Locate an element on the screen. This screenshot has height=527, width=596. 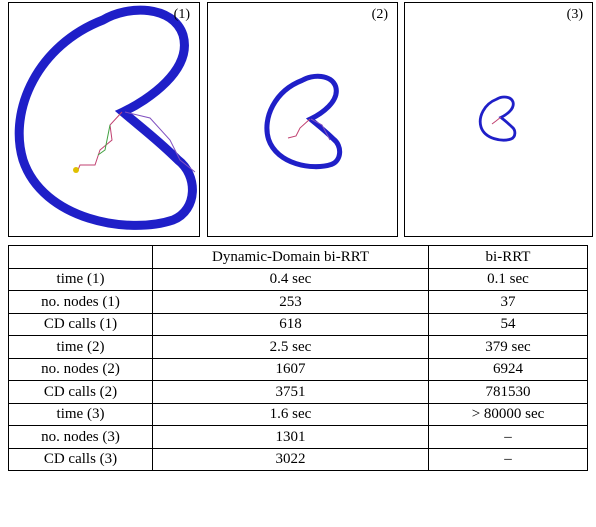
table-cell: 3022 is located at coordinates (290, 459).